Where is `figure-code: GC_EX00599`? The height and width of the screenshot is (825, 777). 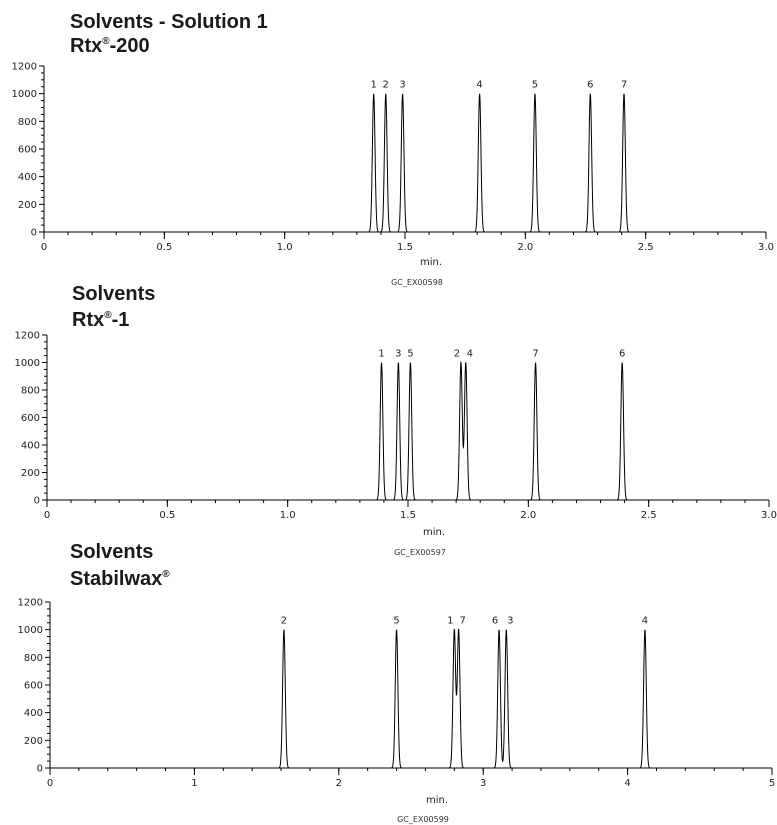
figure-code: GC_EX00599 is located at coordinates (423, 819).